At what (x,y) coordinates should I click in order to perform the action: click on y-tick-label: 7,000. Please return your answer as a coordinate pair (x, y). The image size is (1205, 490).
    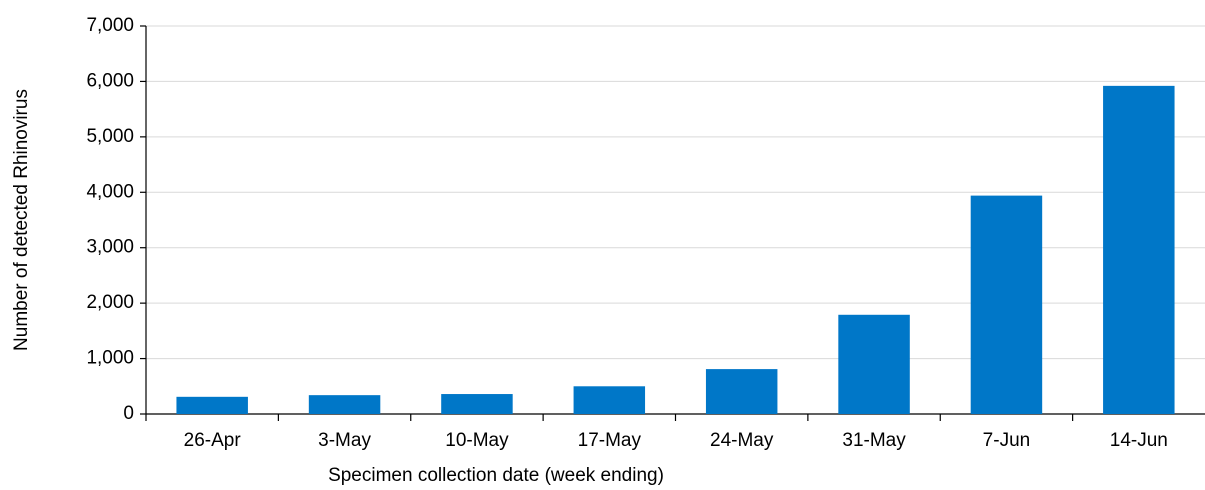
    Looking at the image, I should click on (110, 25).